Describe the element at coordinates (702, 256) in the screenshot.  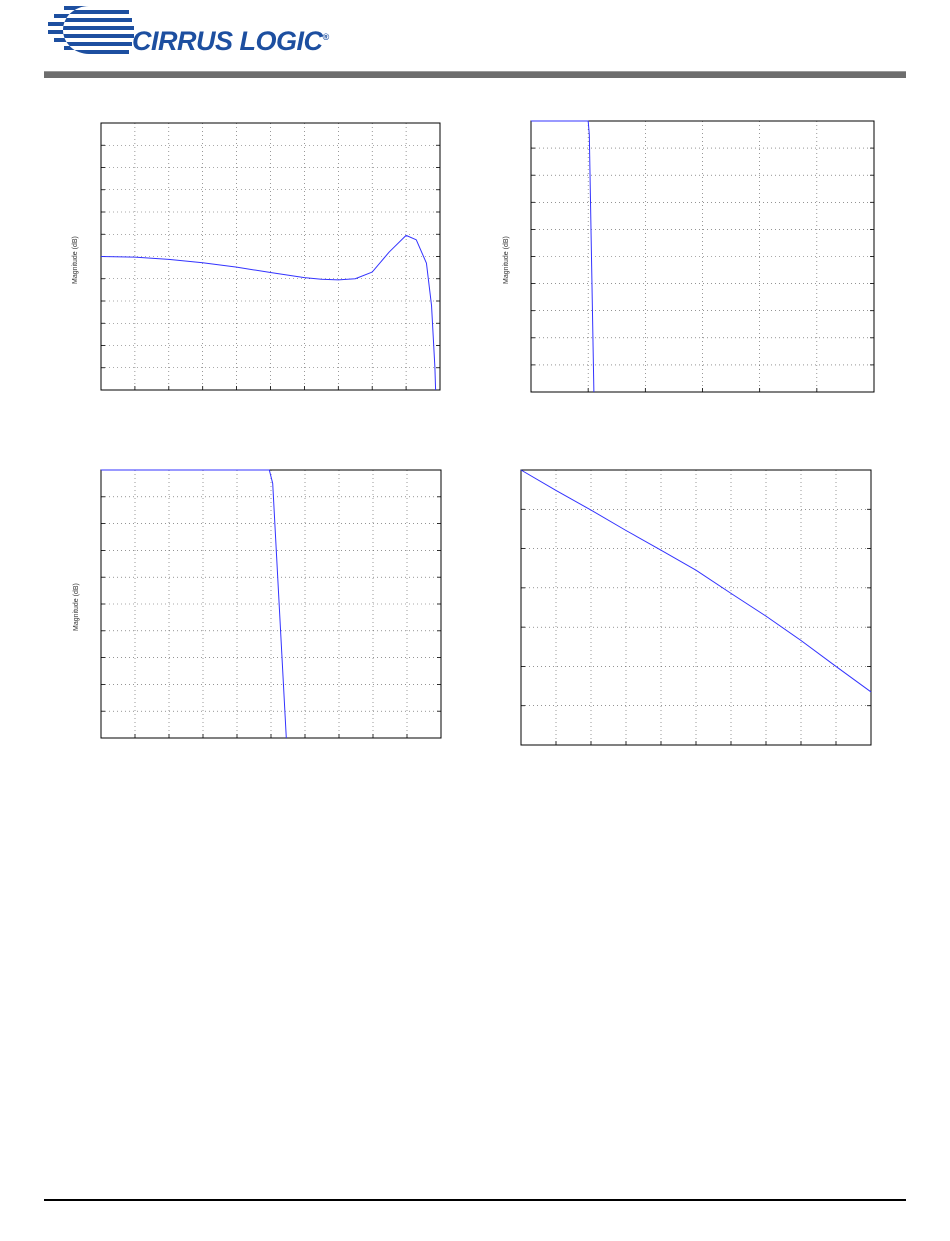
I see `chart-2-frame` at that location.